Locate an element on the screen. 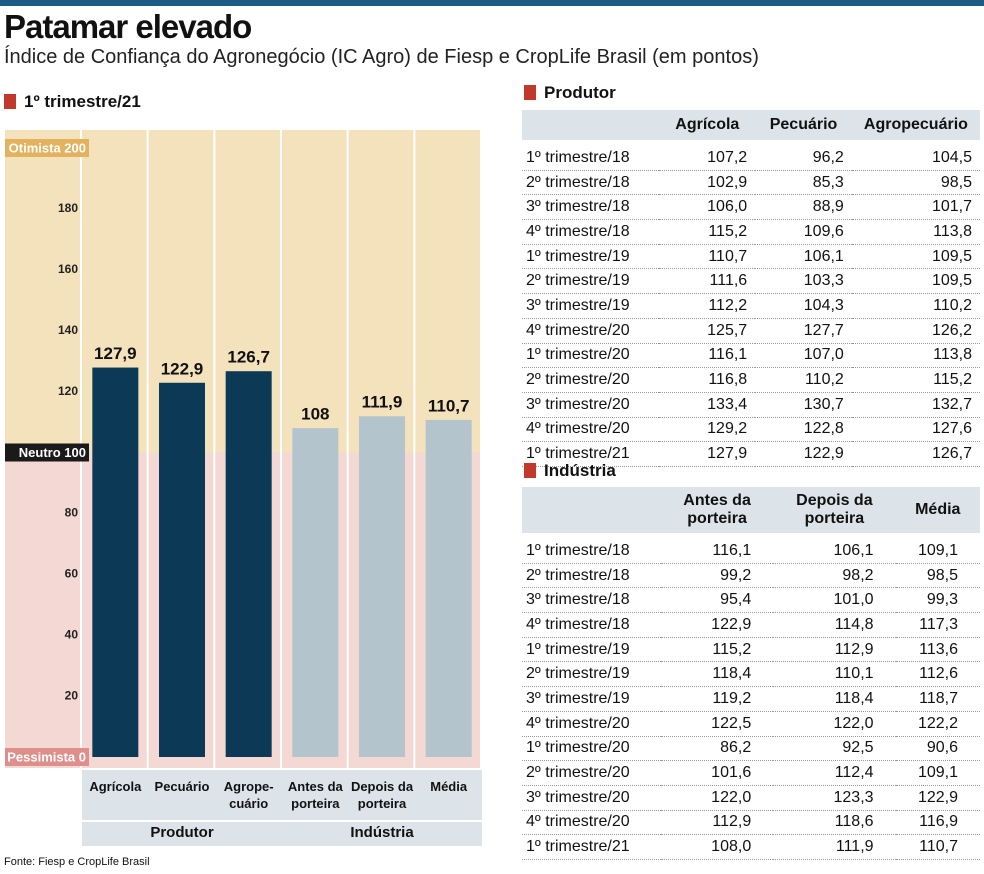 Image resolution: width=984 pixels, height=874 pixels. table-row: 1º trimestre/19 115,2 112,9 113,6 is located at coordinates (751, 650).